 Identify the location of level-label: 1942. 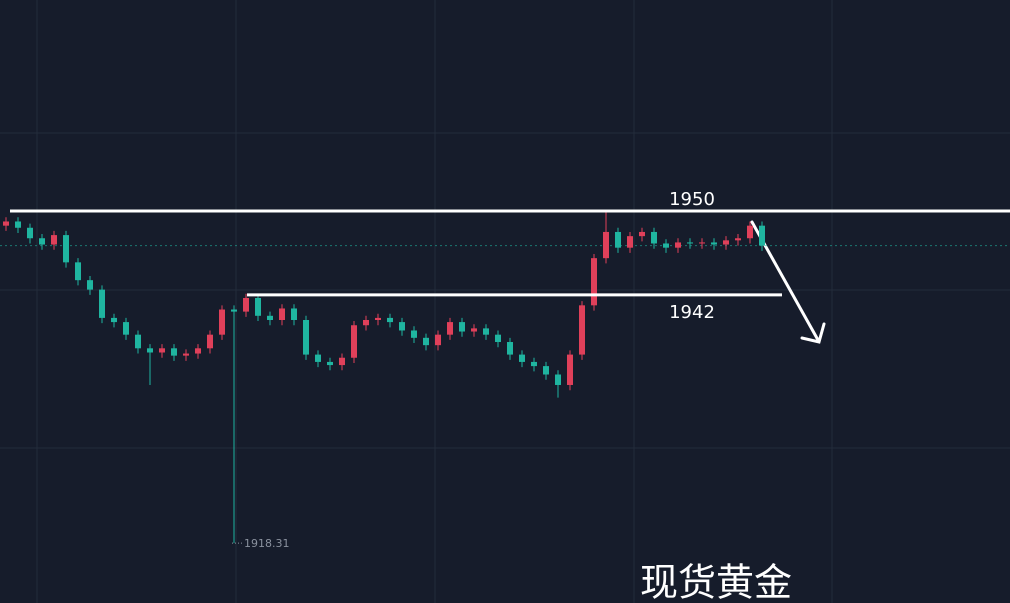
(692, 312).